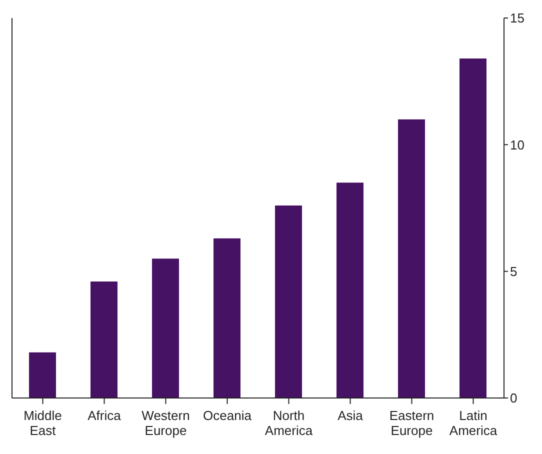  Describe the element at coordinates (351, 415) in the screenshot. I see `x-tick-label: Asia` at that location.